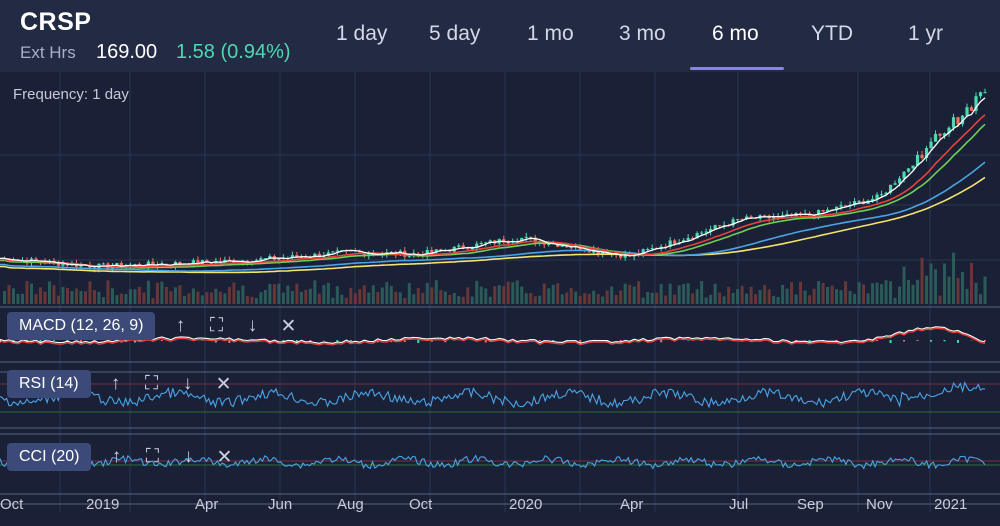  I want to click on tab-5-day: 5 day, so click(455, 33).